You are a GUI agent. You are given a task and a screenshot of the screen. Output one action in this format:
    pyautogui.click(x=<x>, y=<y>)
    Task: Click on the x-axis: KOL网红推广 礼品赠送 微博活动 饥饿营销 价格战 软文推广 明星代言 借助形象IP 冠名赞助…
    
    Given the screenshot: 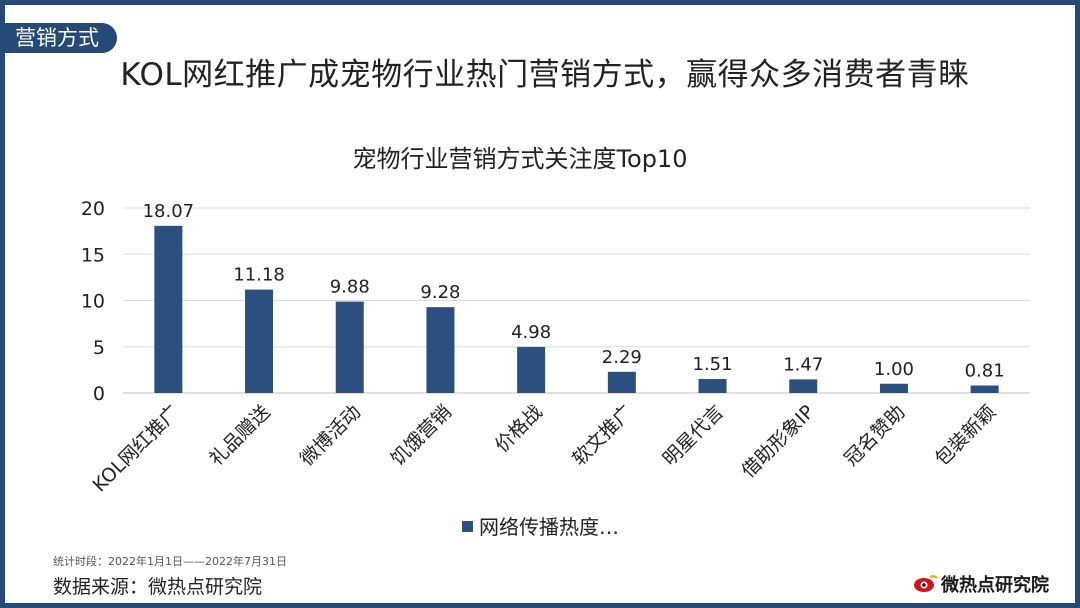 What is the action you would take?
    pyautogui.click(x=544, y=448)
    